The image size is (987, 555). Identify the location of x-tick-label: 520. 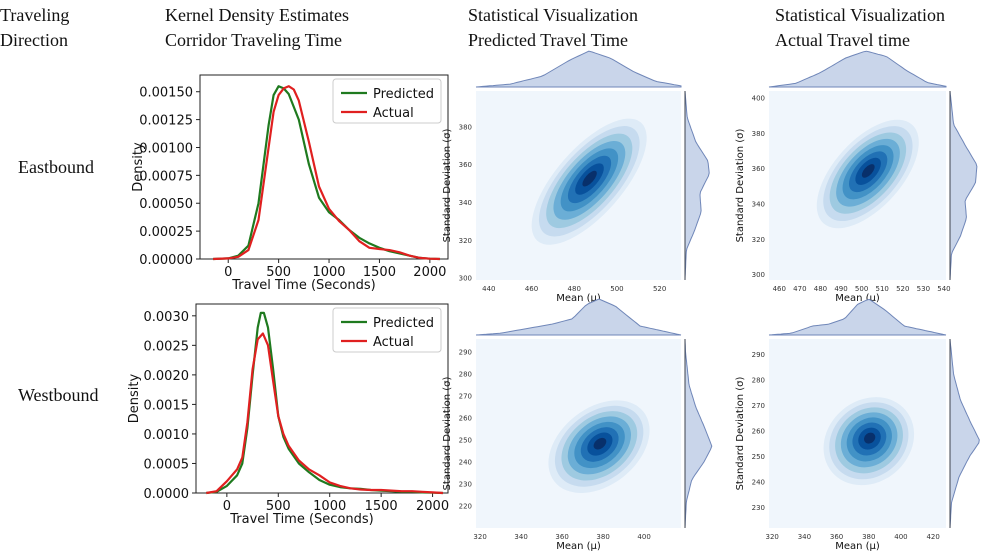
(902, 289).